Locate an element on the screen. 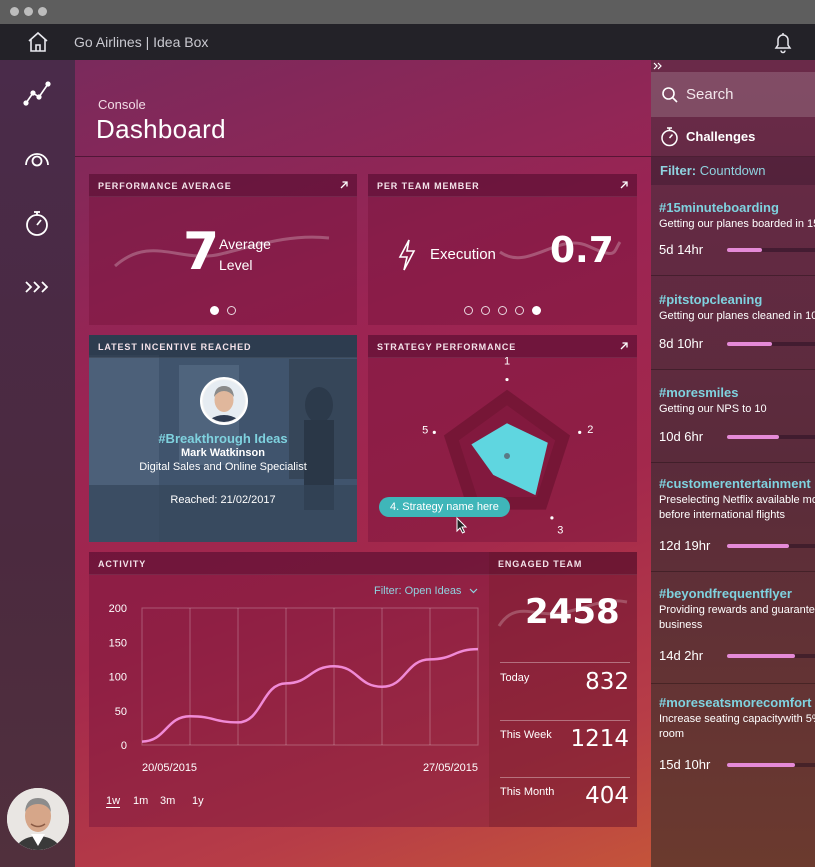 The image size is (815, 867). challenges-filter: Filter: Countdown is located at coordinates (733, 171).